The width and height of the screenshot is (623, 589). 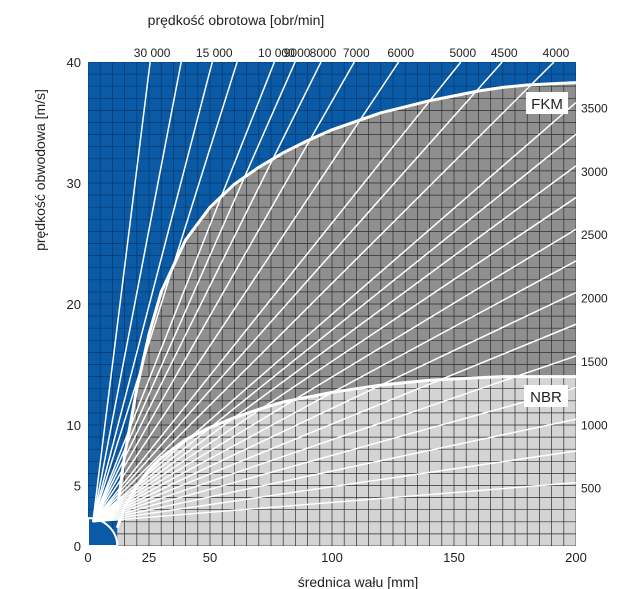 I want to click on right-speed-labels: 3500 3000 2500 2000 1500 1000 500, so click(x=594, y=299).